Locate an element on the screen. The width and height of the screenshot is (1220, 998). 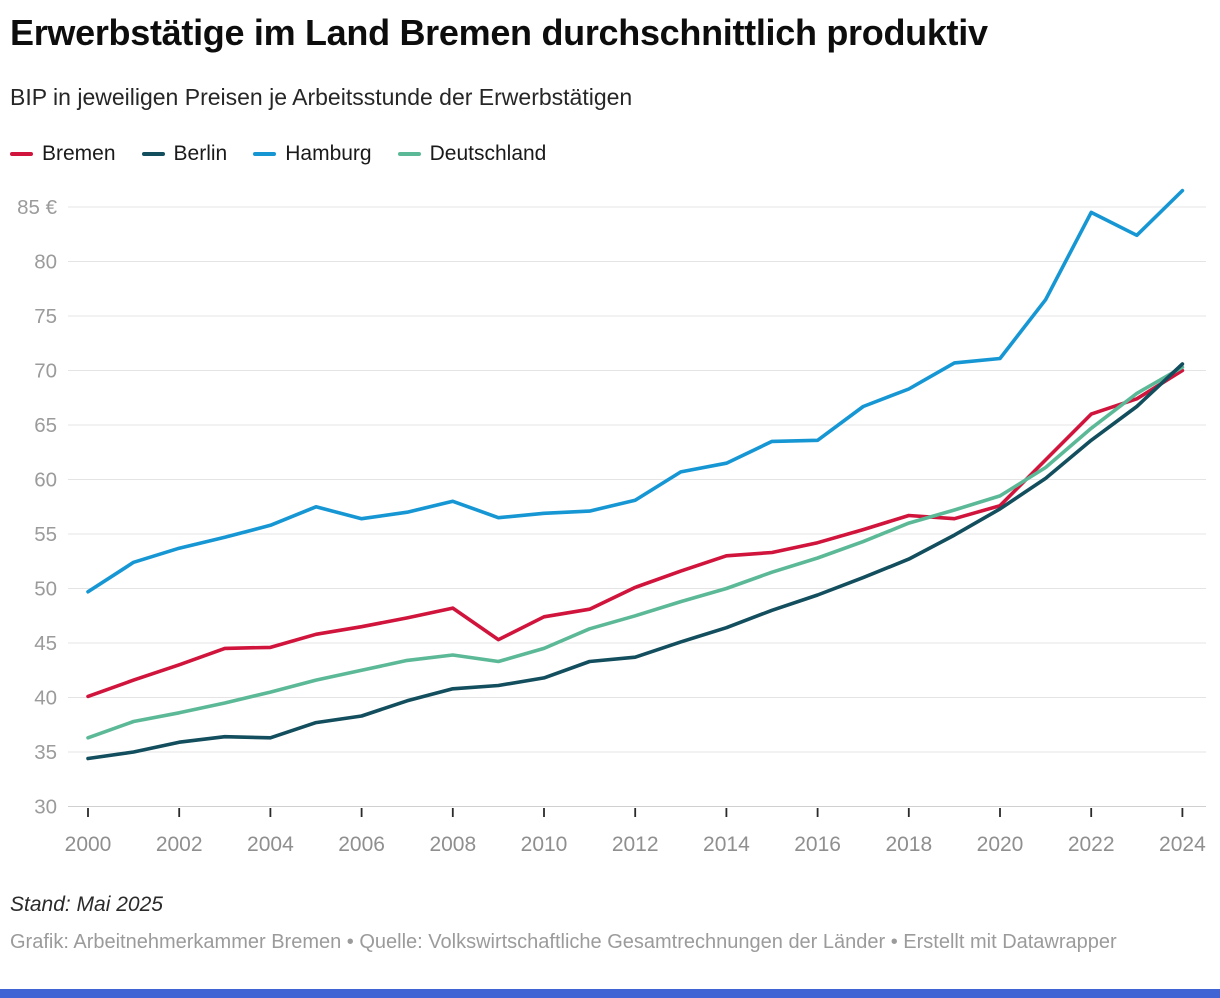
y-tick-label: 70 is located at coordinates (45, 371).